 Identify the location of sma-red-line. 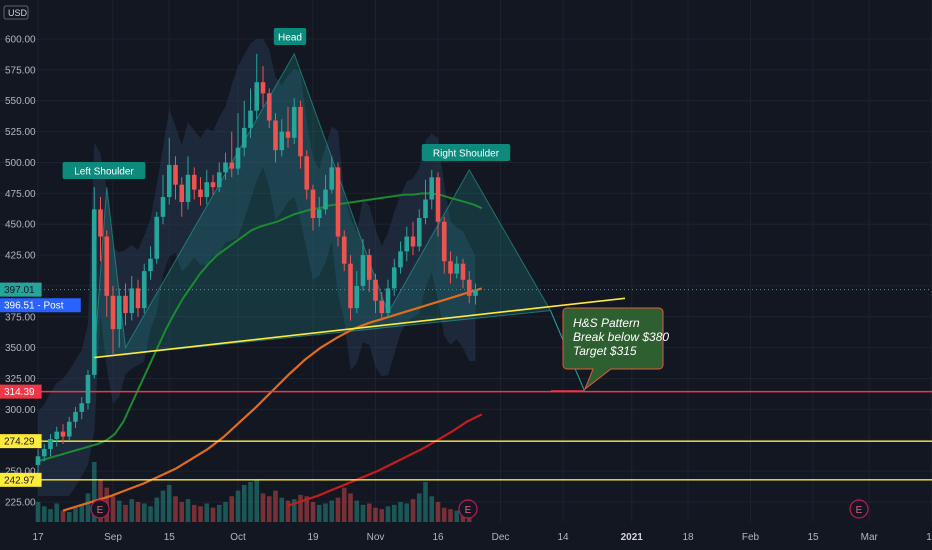
(385, 460).